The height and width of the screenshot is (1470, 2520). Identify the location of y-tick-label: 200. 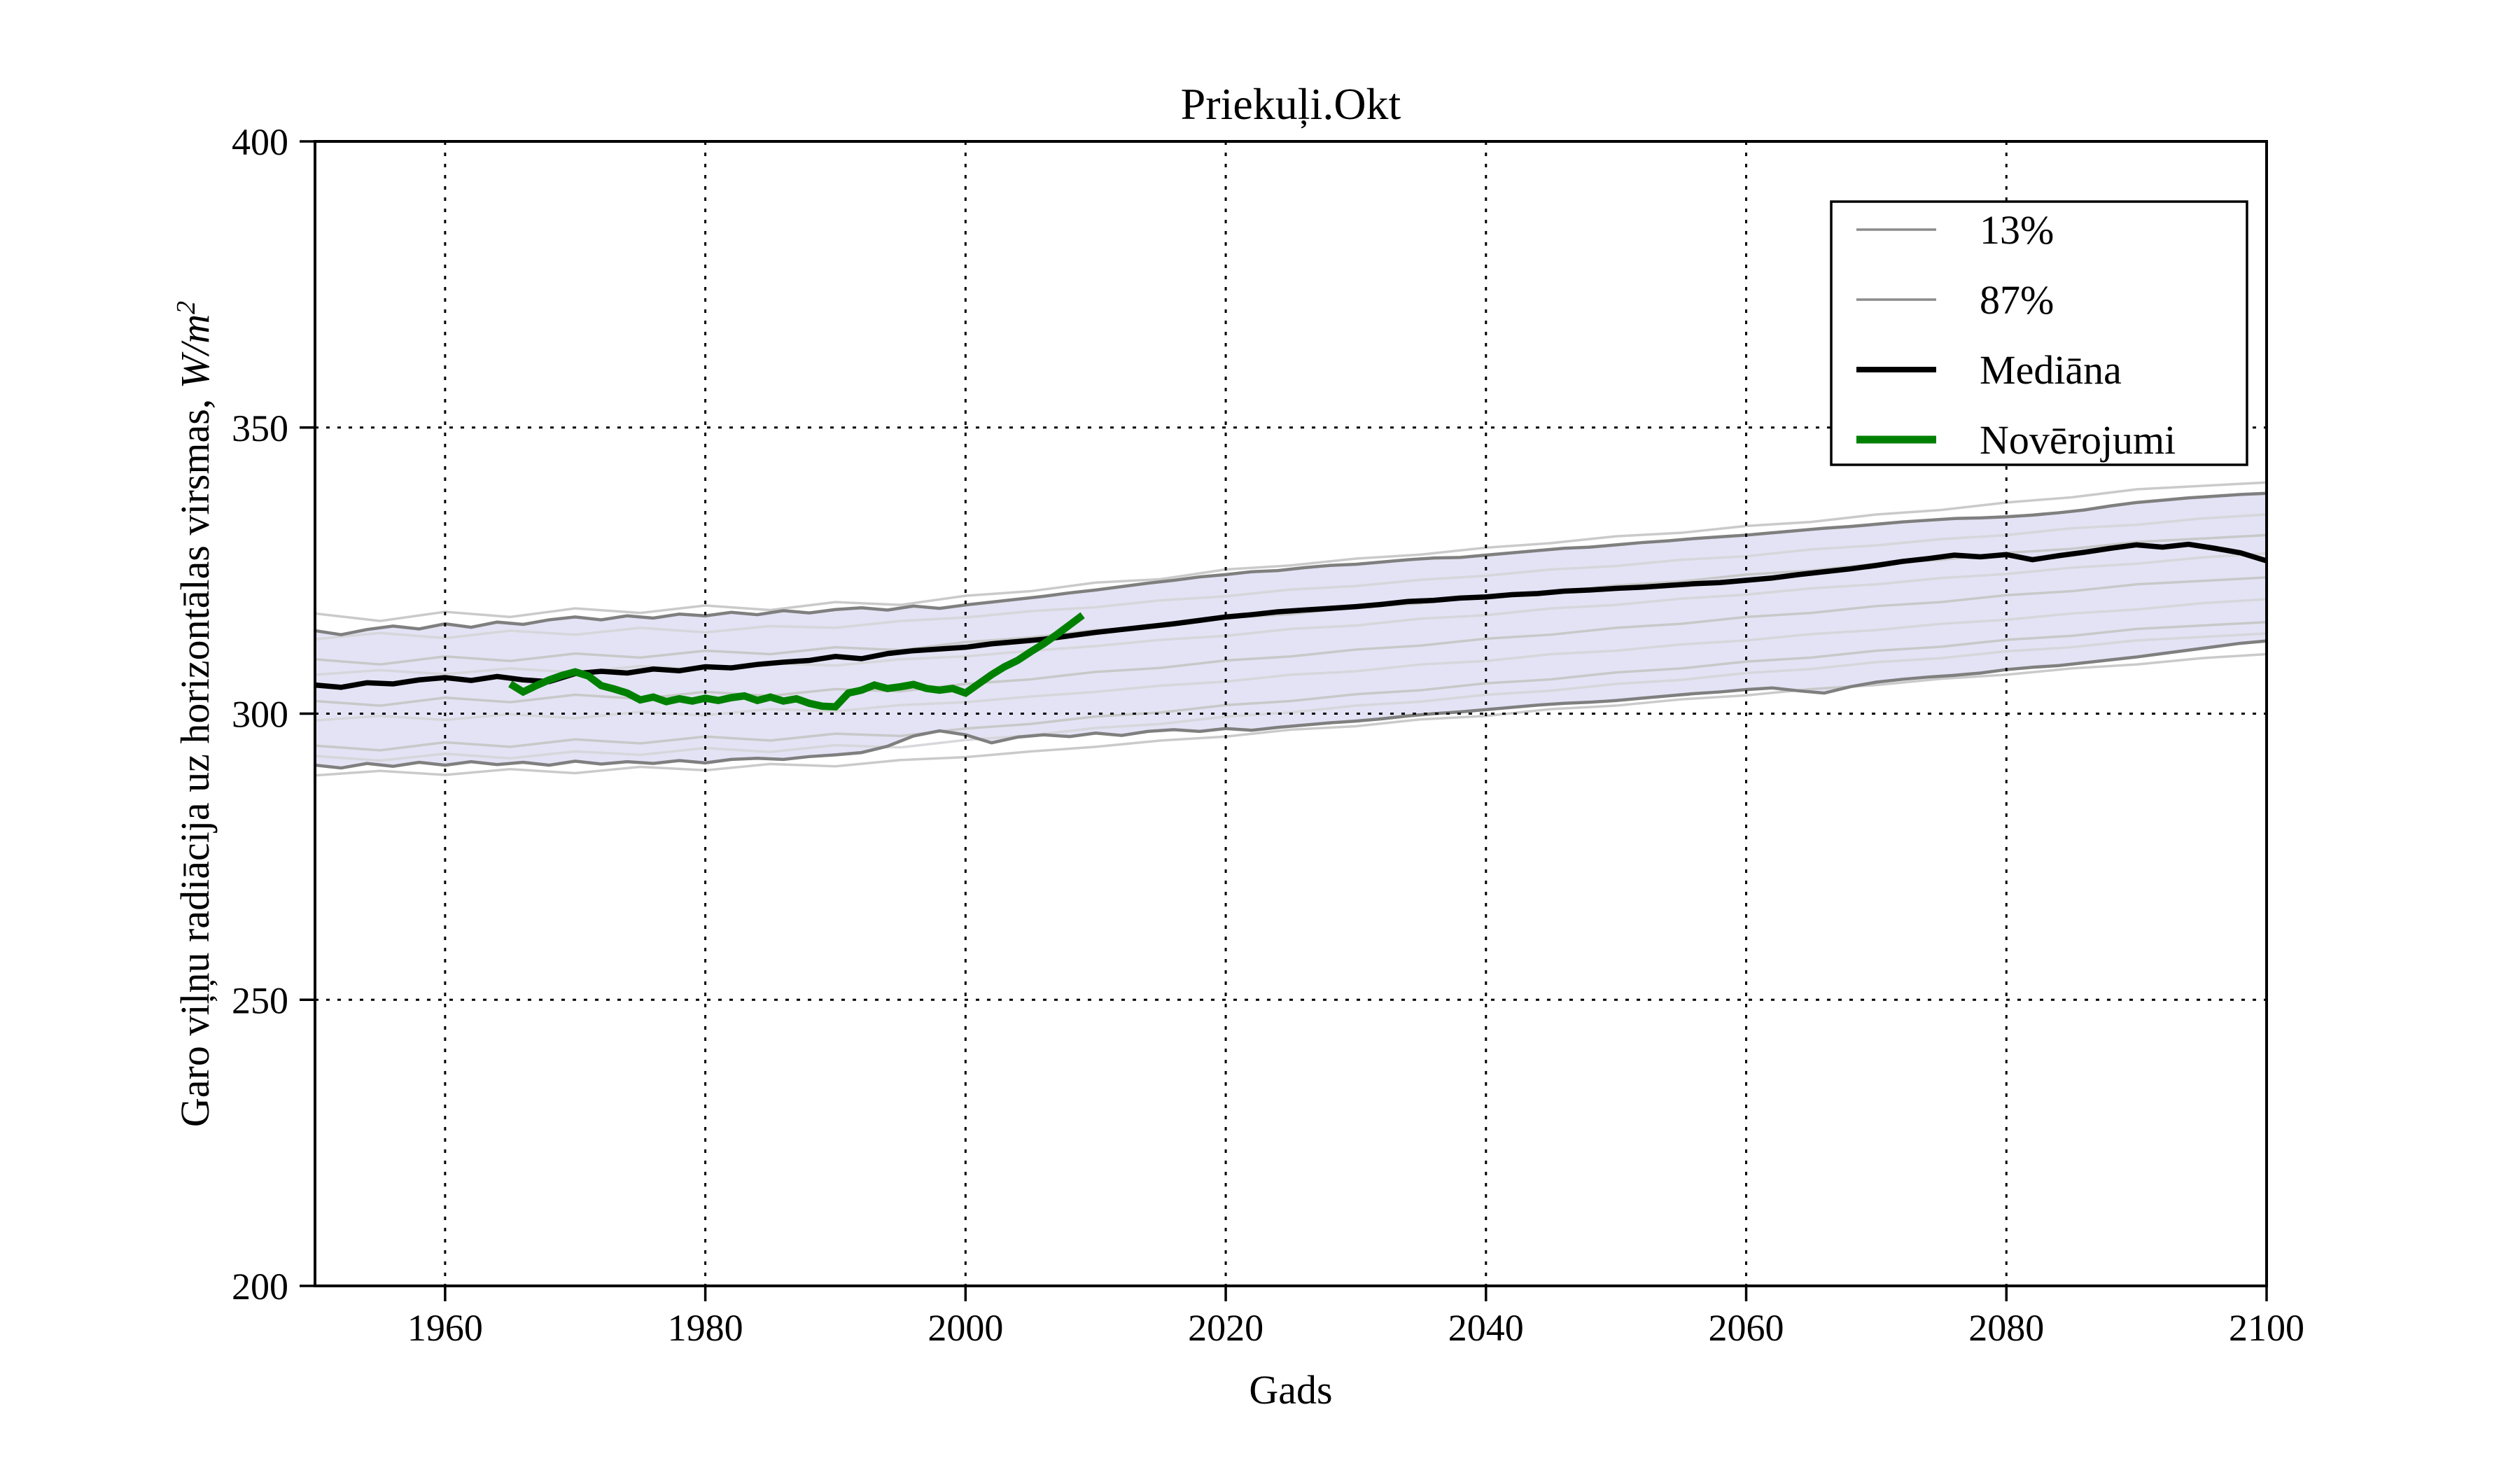
(260, 1287).